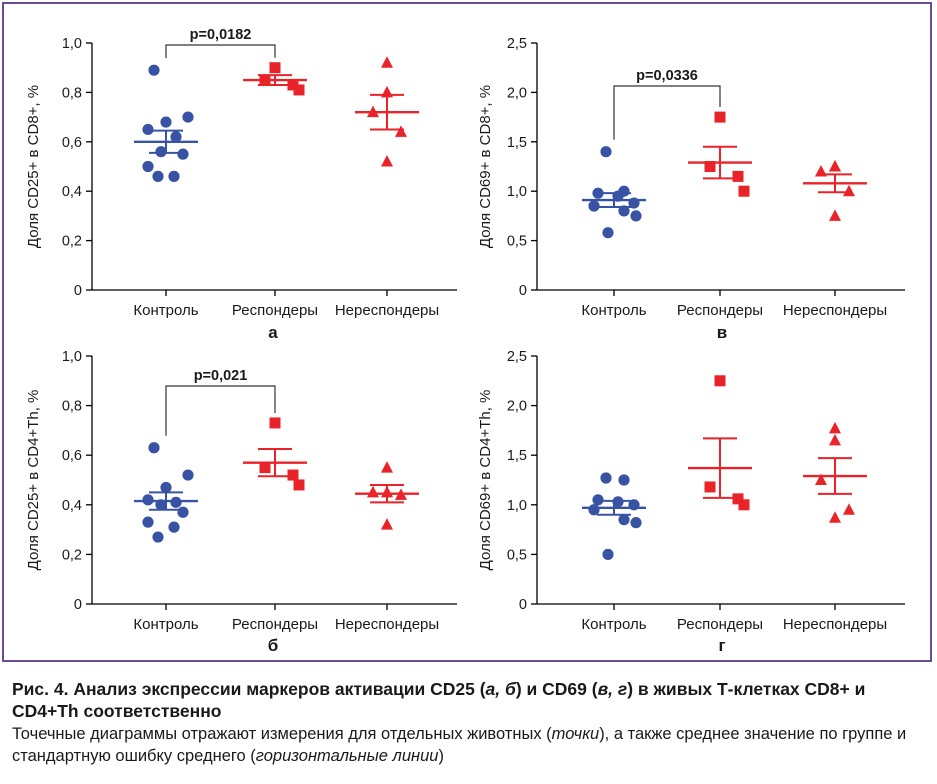 This screenshot has height=784, width=937. I want to click on p-value-label: p=0,021, so click(221, 376).